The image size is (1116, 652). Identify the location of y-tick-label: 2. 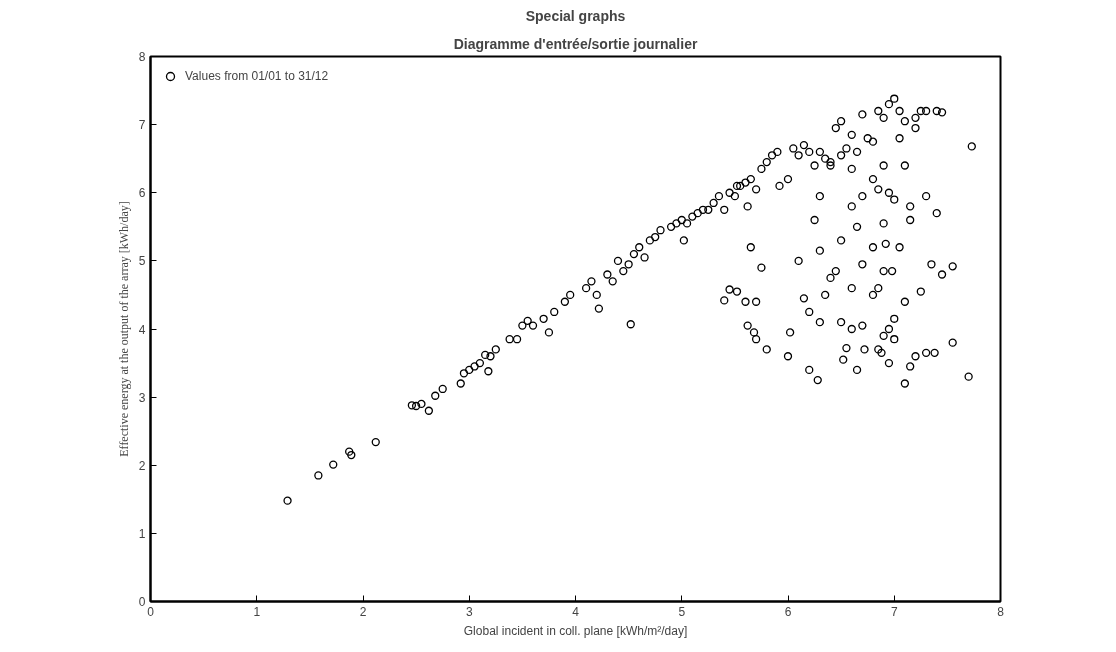
(142, 465).